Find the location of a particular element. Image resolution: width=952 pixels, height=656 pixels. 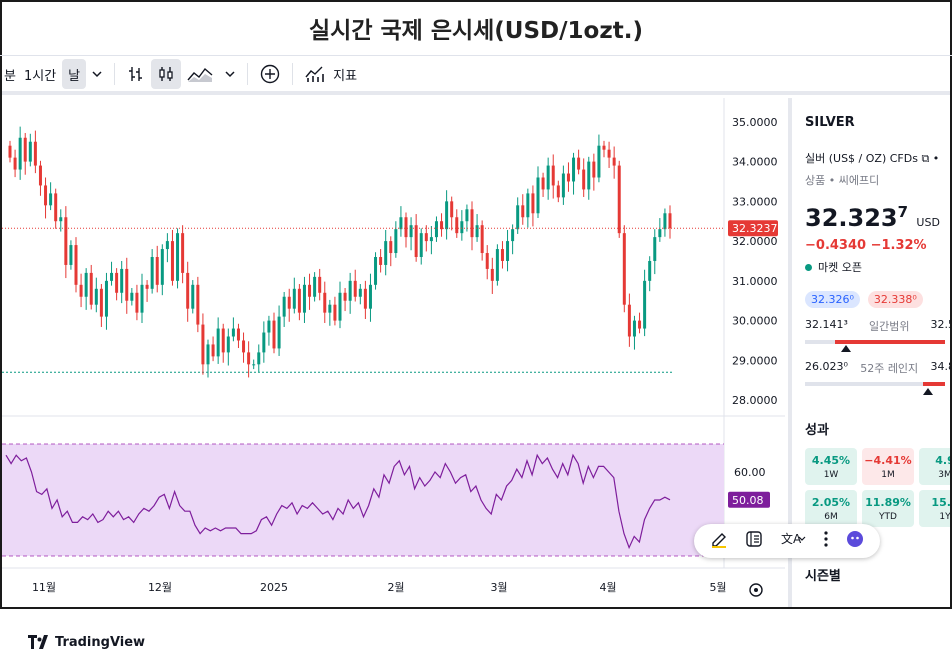

candlestick-icon is located at coordinates (166, 74).